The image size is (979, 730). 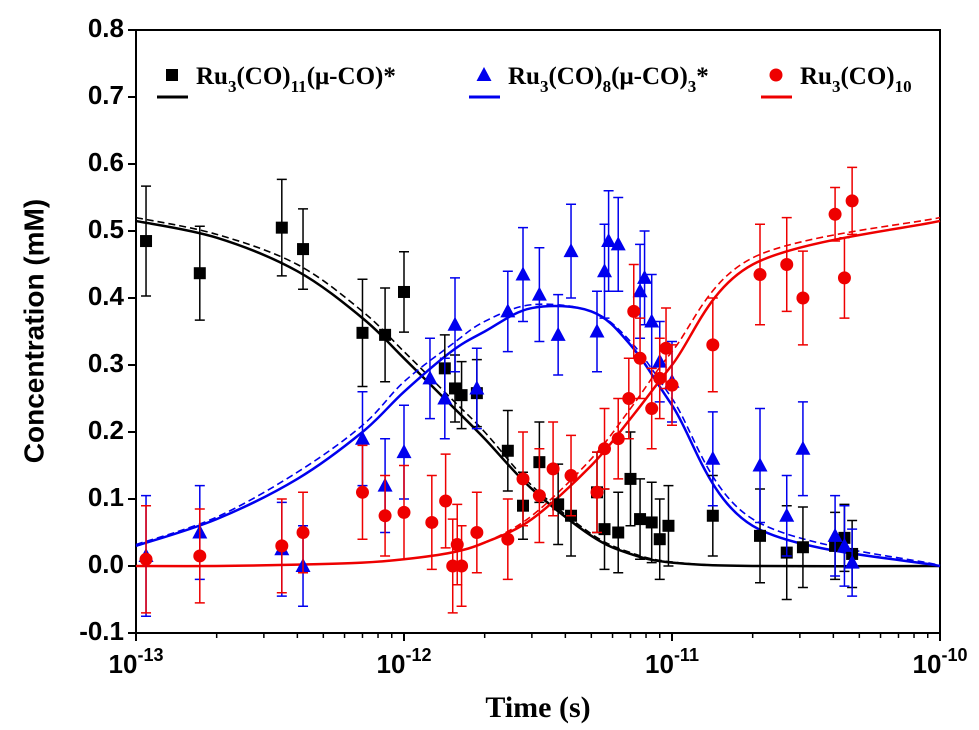 I want to click on legend-label: Ru3(CO)11(μ-CO)*, so click(x=296, y=79).